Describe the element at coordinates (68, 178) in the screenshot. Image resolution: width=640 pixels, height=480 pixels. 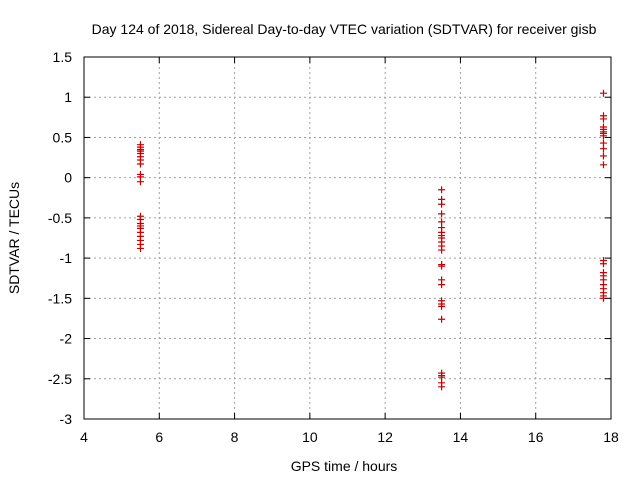
I see `y-tick-label: 0` at that location.